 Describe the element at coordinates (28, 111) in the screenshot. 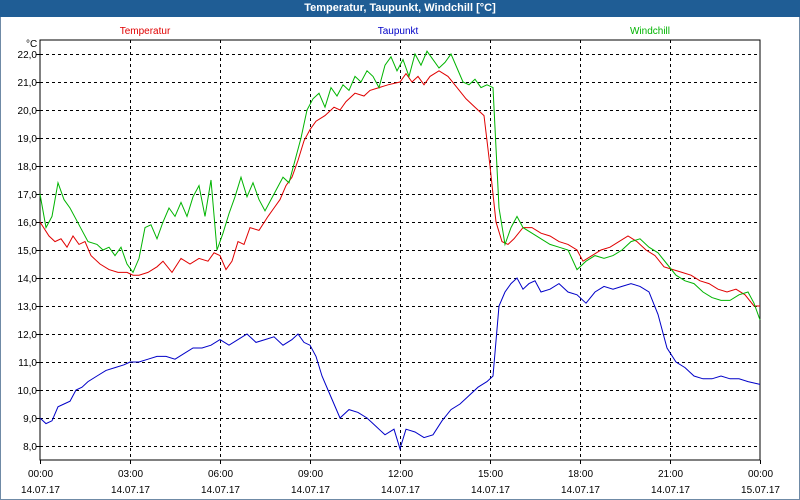

I see `y-tick-label: 20,0` at that location.